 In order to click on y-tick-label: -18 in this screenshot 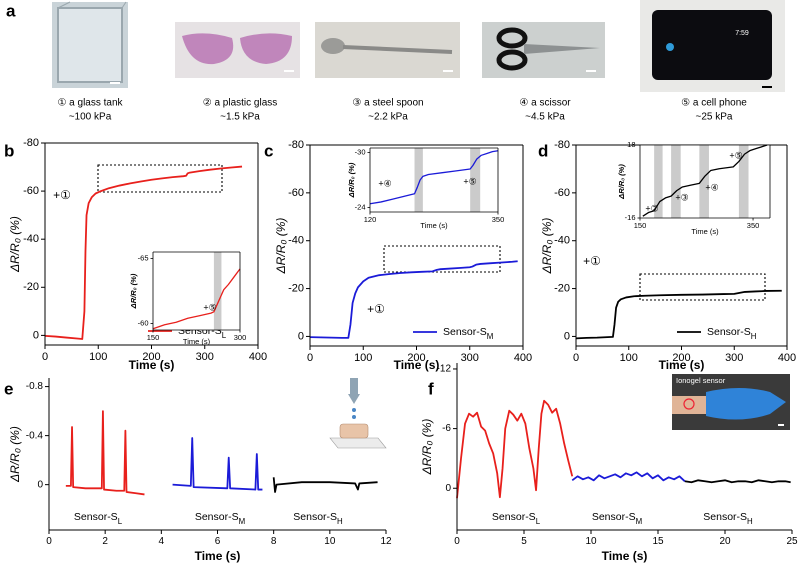, I will do `click(630, 144)`.